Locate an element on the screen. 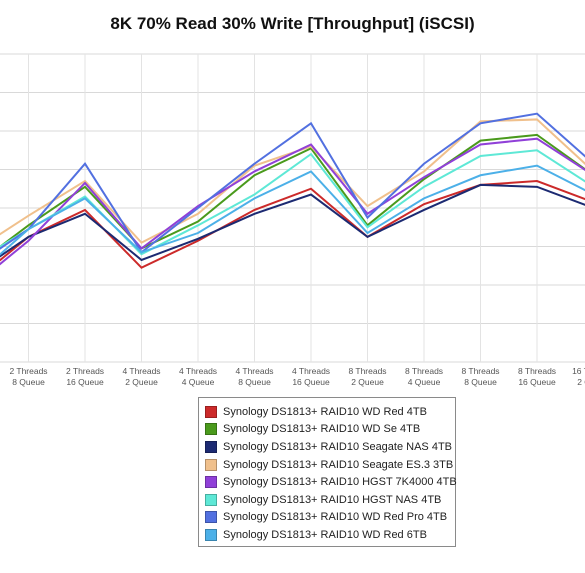 The height and width of the screenshot is (573, 585). legend-item: Synology DS1813+ RAID10 WD Red 4TB is located at coordinates (330, 412).